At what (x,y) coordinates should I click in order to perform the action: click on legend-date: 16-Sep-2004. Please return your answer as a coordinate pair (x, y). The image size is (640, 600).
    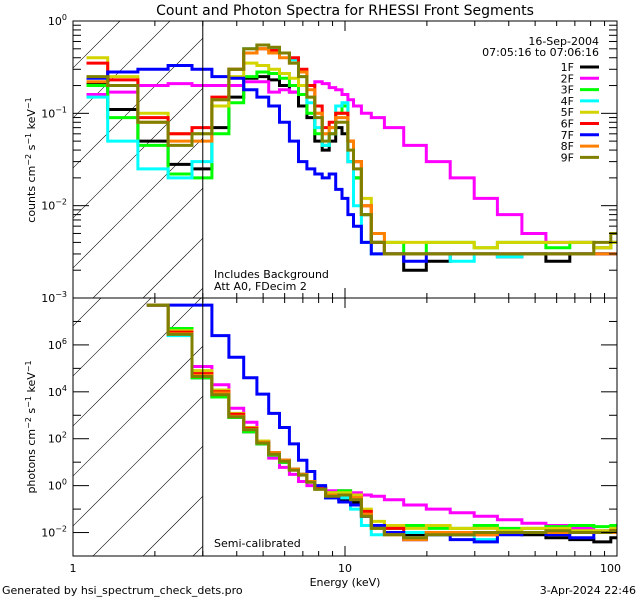
    Looking at the image, I should click on (563, 41).